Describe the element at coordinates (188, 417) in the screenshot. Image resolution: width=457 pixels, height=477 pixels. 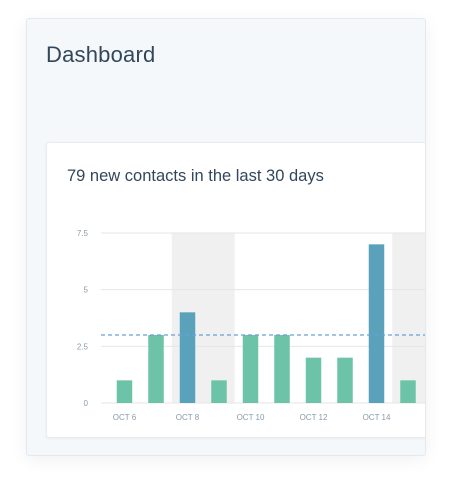
I see `x-tick-label: OCT 8` at that location.